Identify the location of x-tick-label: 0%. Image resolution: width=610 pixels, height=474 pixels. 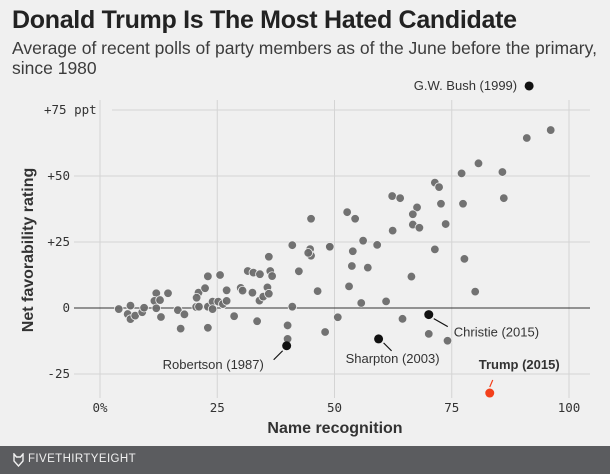
(100, 407).